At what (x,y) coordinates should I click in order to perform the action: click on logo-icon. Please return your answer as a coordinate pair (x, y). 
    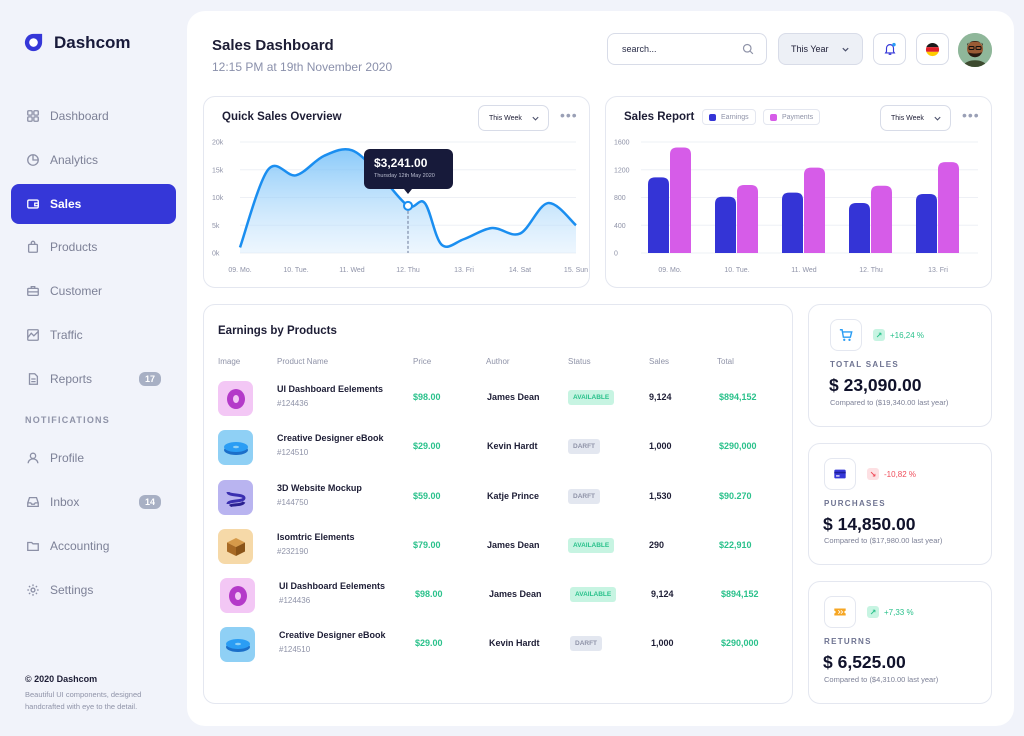
    Looking at the image, I should click on (33, 42).